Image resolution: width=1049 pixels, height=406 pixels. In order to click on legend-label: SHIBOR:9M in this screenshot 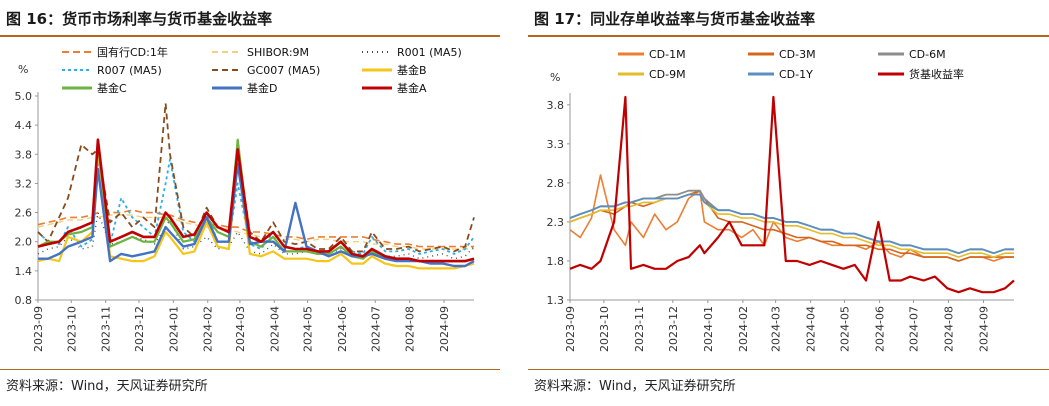, I will do `click(278, 52)`.